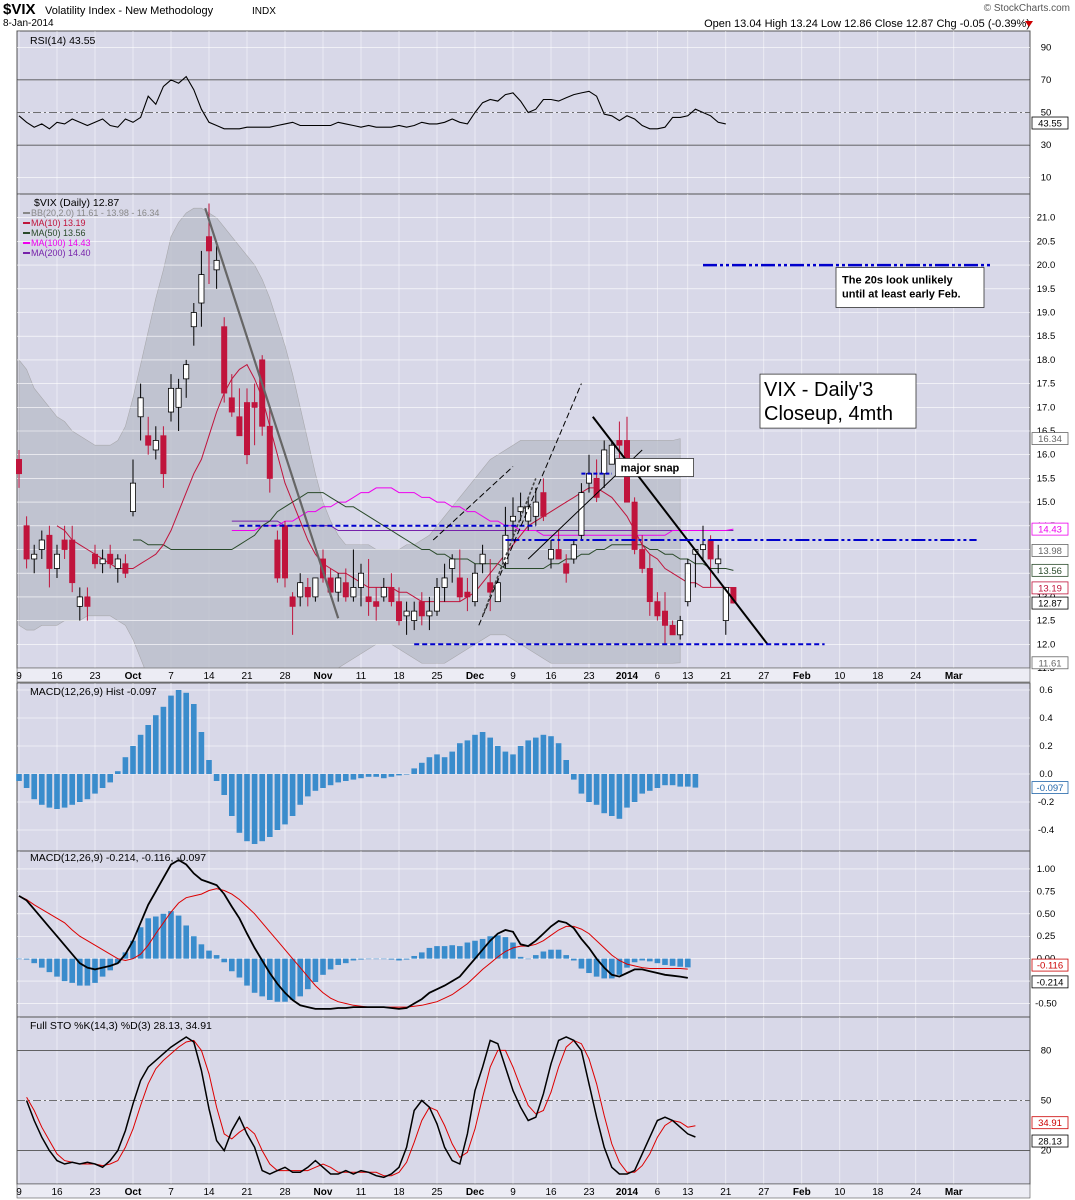 The height and width of the screenshot is (1200, 1075). Describe the element at coordinates (1045, 718) in the screenshot. I see `hist-ytick-label: 0.4` at that location.